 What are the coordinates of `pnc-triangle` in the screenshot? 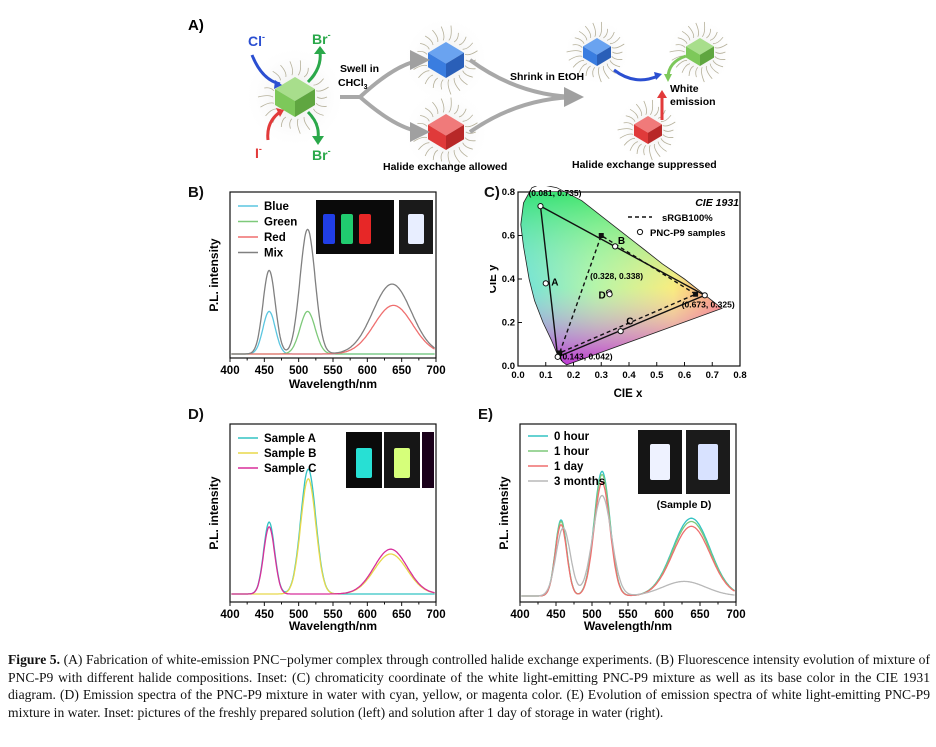 It's located at (623, 281).